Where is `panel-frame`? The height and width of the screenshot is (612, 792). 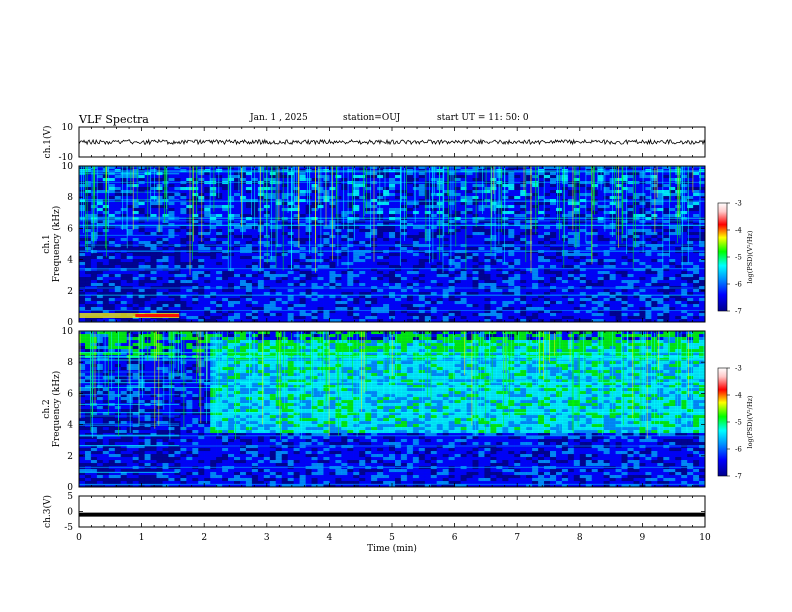
panel-frame is located at coordinates (392, 511).